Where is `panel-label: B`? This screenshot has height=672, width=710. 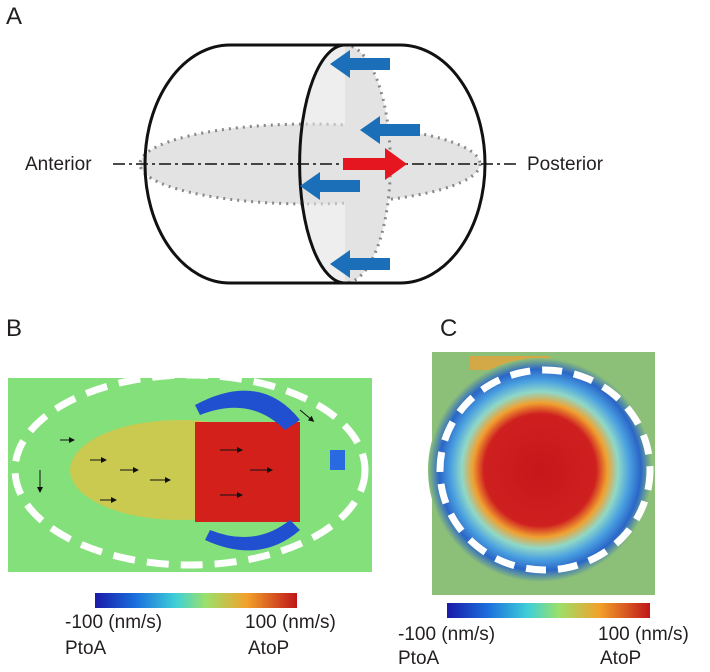 panel-label: B is located at coordinates (14, 328).